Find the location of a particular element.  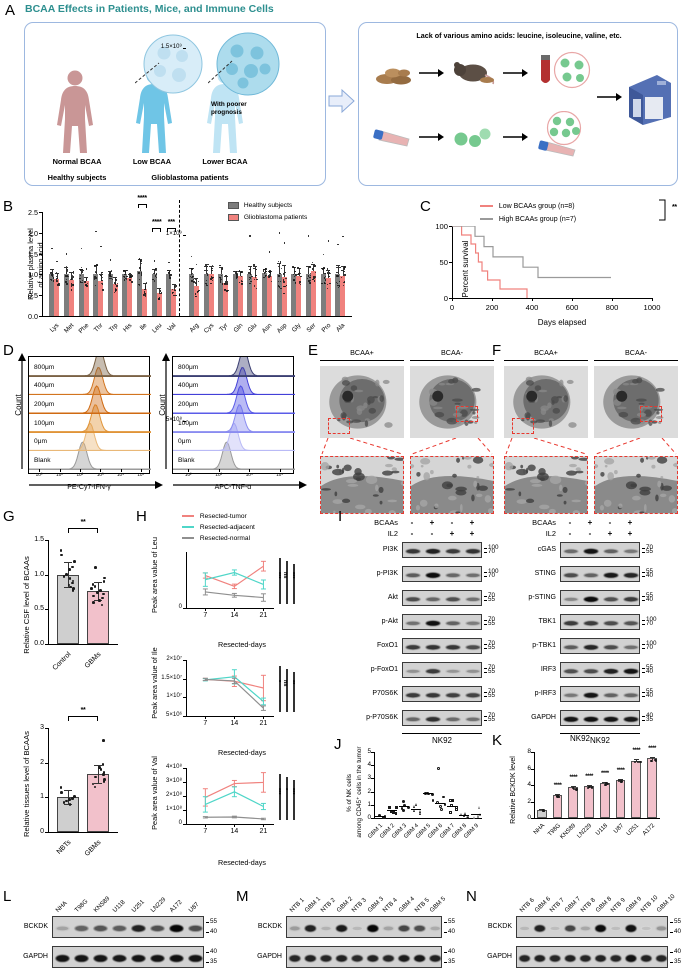

h-xtick-label: 7 is located at coordinates (205, 615).